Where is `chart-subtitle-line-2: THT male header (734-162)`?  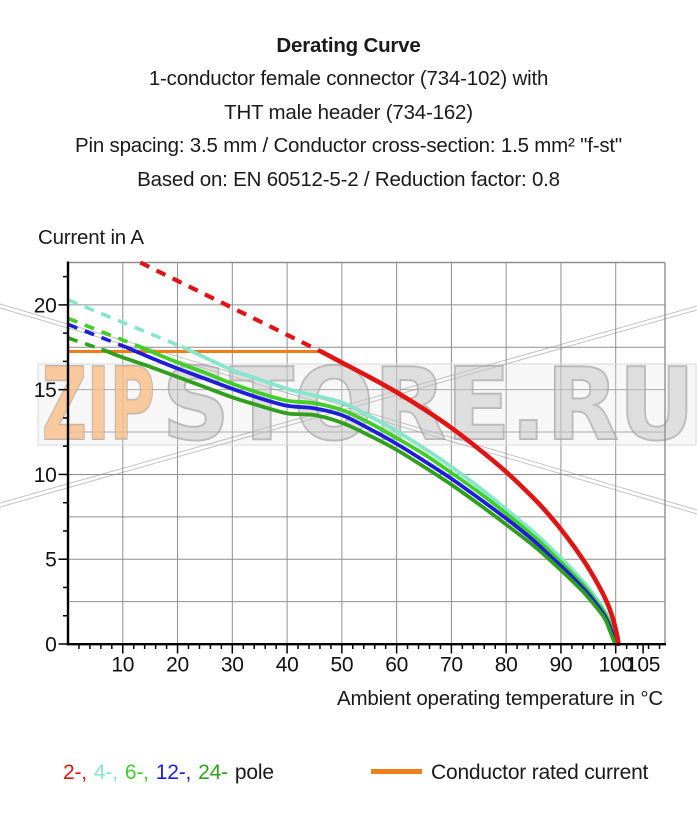
chart-subtitle-line-2: THT male header (734-162) is located at coordinates (348, 112).